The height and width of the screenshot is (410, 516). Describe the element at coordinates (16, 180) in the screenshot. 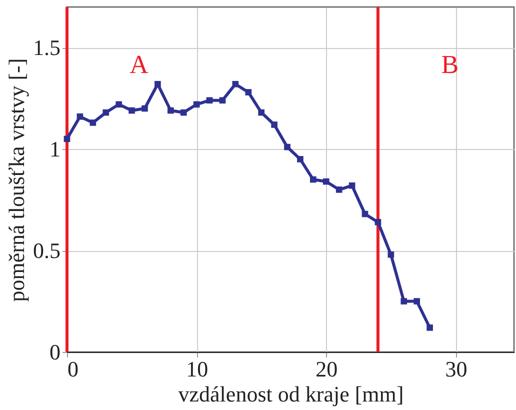

I see `y-axis-title: poměrná tloušťka vrstvy [-]` at that location.